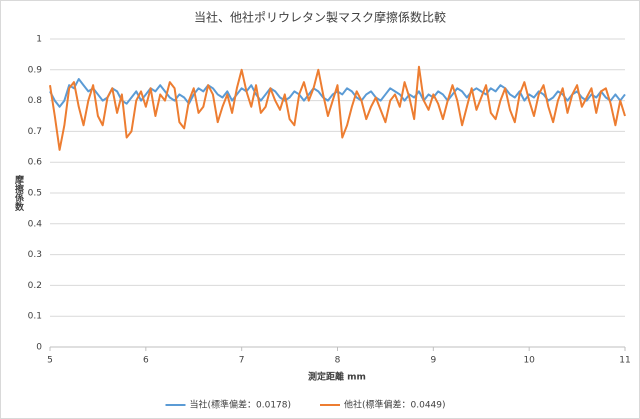 This screenshot has width=640, height=419. Describe the element at coordinates (35, 163) in the screenshot. I see `y-tick-label: 0.6` at that location.